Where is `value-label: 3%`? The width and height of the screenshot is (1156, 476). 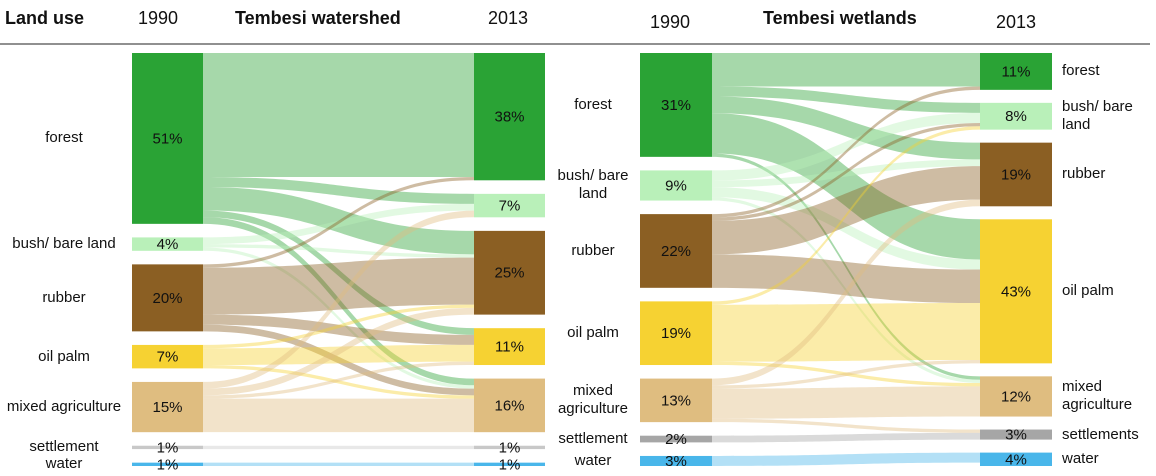 value-label: 3% is located at coordinates (676, 461).